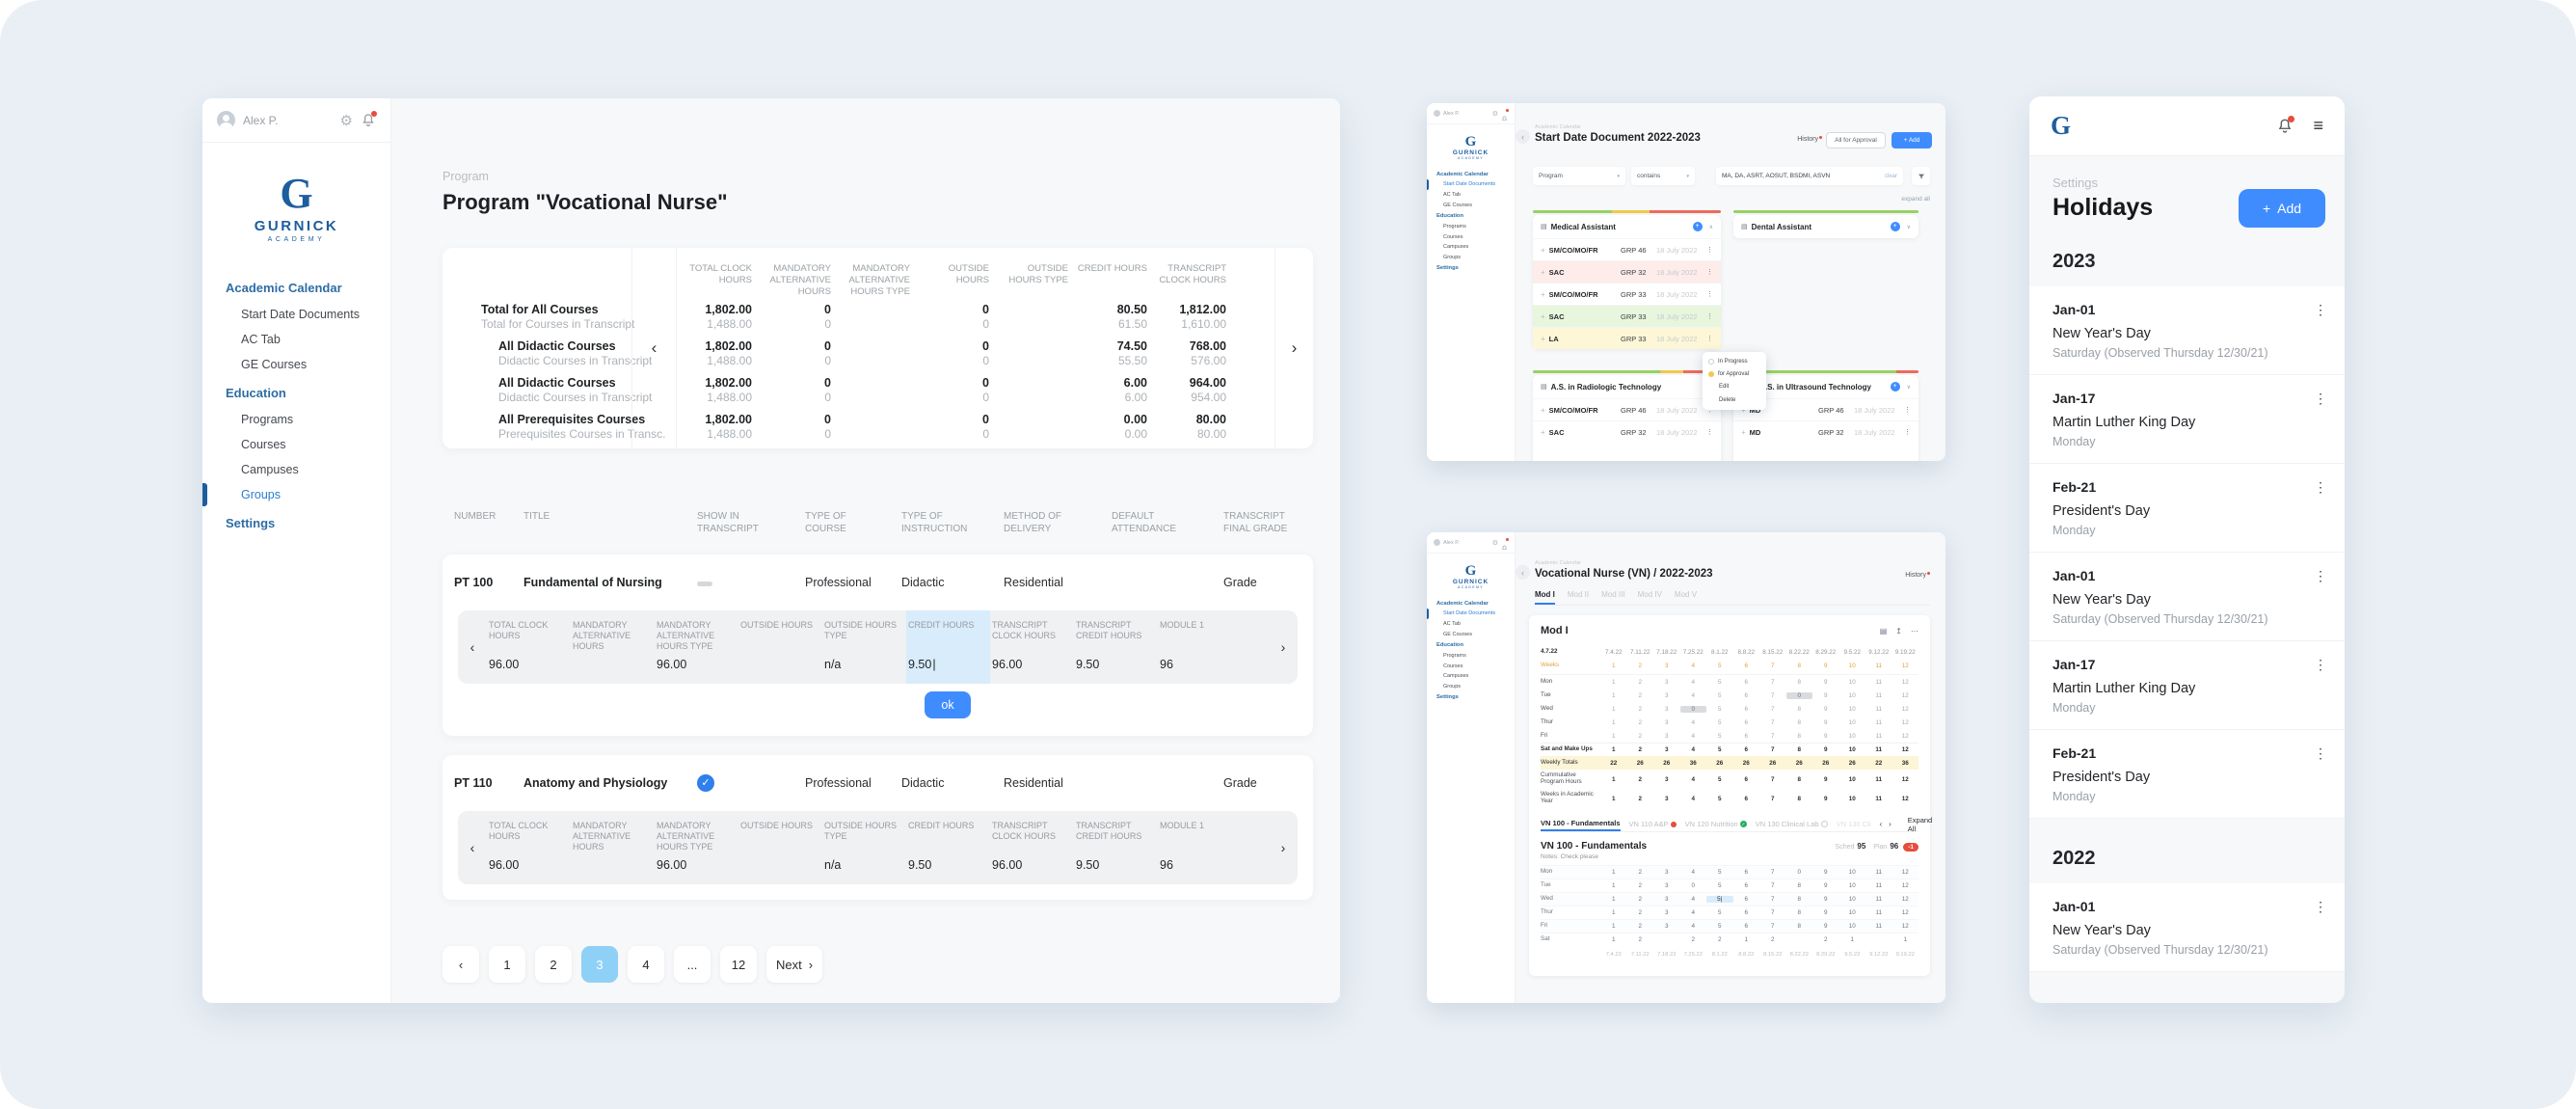 This screenshot has width=2576, height=1109. Describe the element at coordinates (1453, 258) in the screenshot. I see `sidebar-item: Groups` at that location.